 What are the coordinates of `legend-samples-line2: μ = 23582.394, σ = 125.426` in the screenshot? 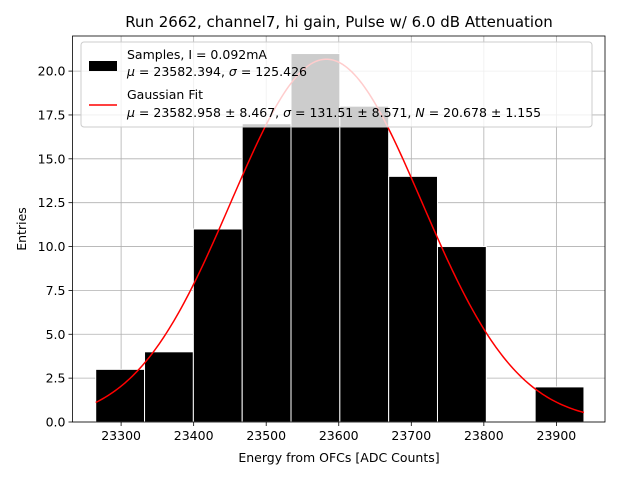 It's located at (216, 71).